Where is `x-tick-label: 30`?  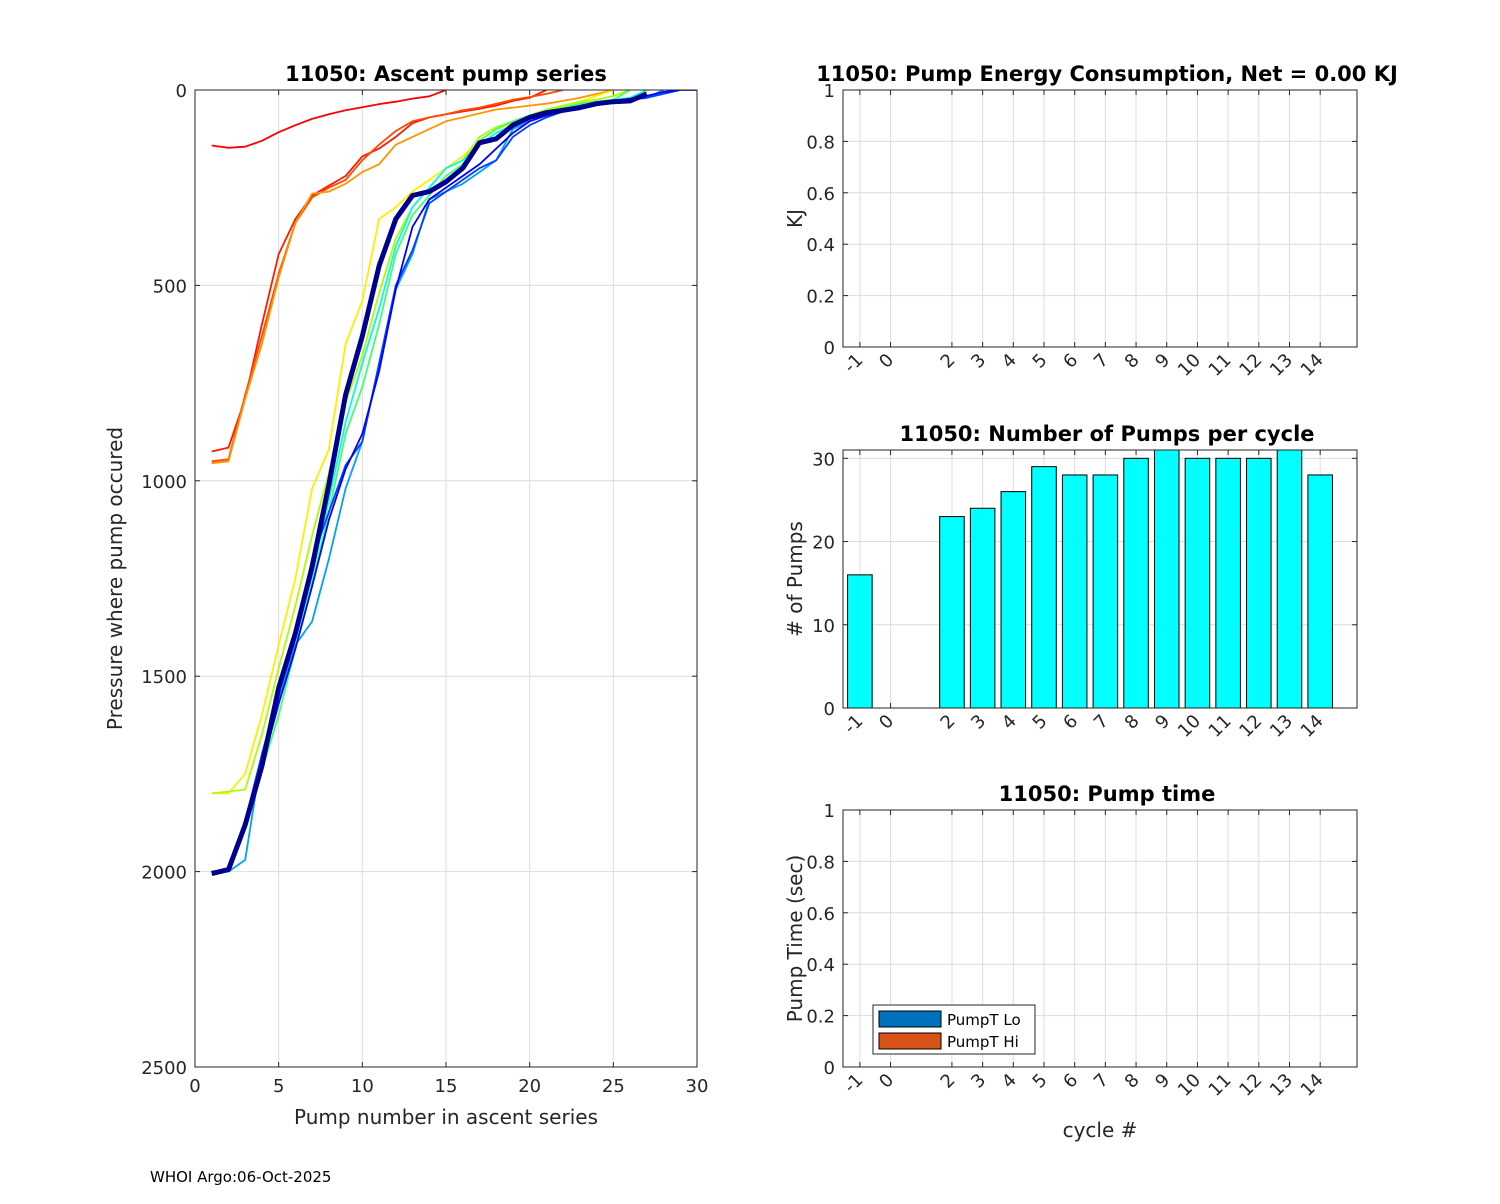
x-tick-label: 30 is located at coordinates (697, 1086).